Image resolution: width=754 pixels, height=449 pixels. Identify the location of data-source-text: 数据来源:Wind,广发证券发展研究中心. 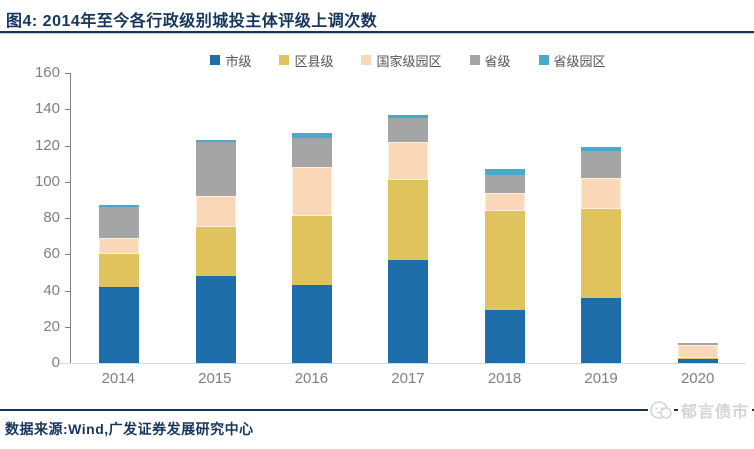
(129, 429).